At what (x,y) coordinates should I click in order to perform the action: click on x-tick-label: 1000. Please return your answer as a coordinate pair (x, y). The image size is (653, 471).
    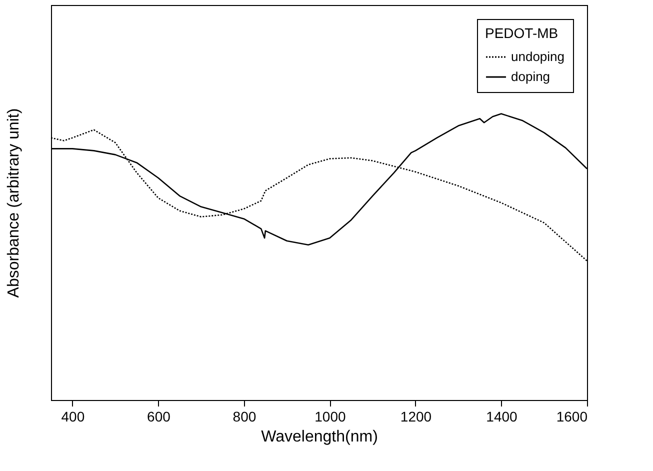
    Looking at the image, I should click on (330, 416).